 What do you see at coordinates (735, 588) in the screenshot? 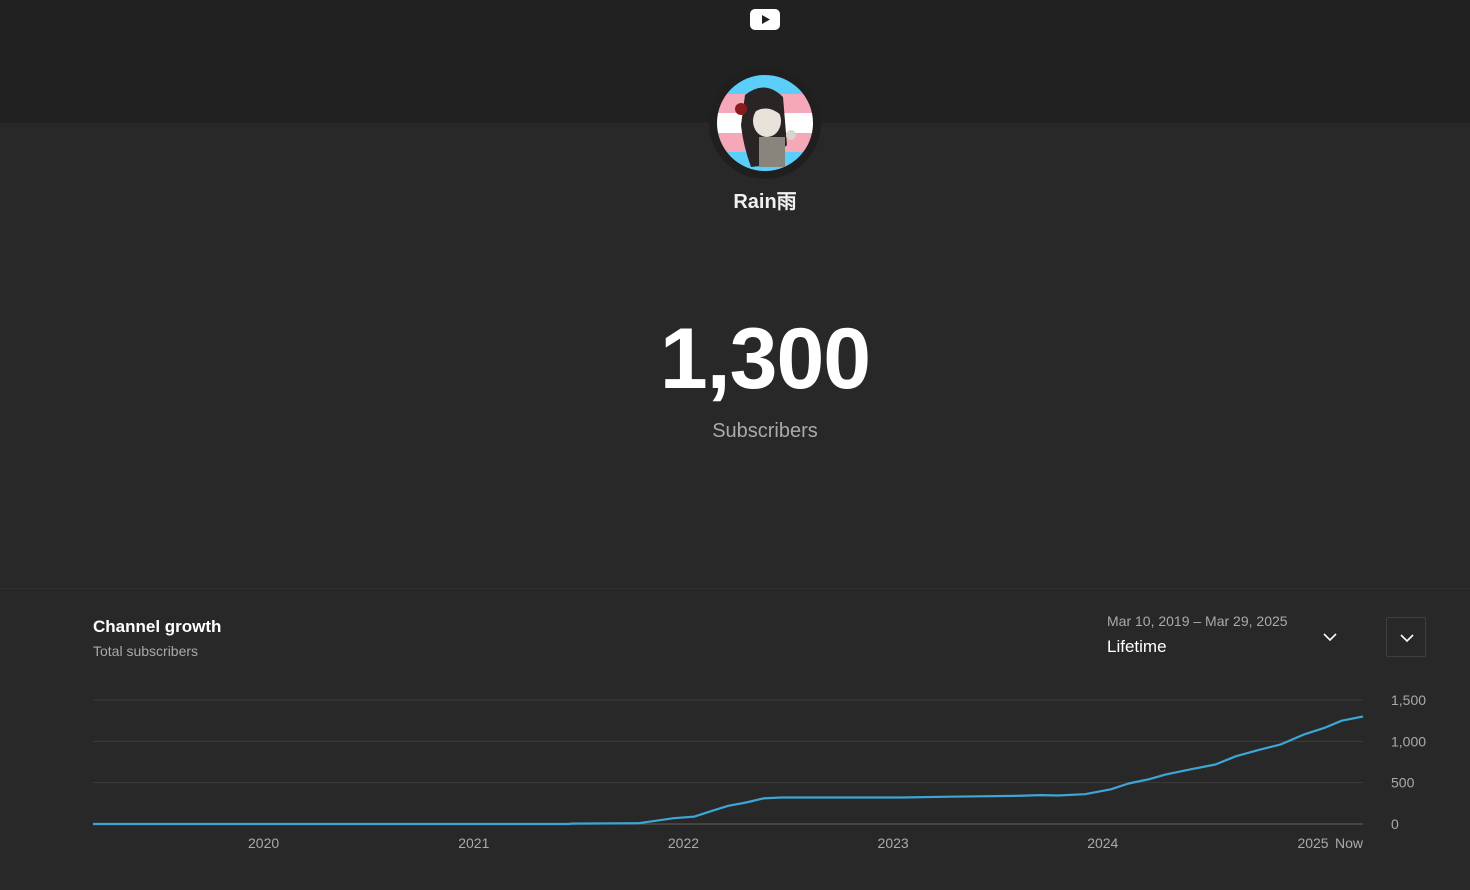
I see `section-divider` at bounding box center [735, 588].